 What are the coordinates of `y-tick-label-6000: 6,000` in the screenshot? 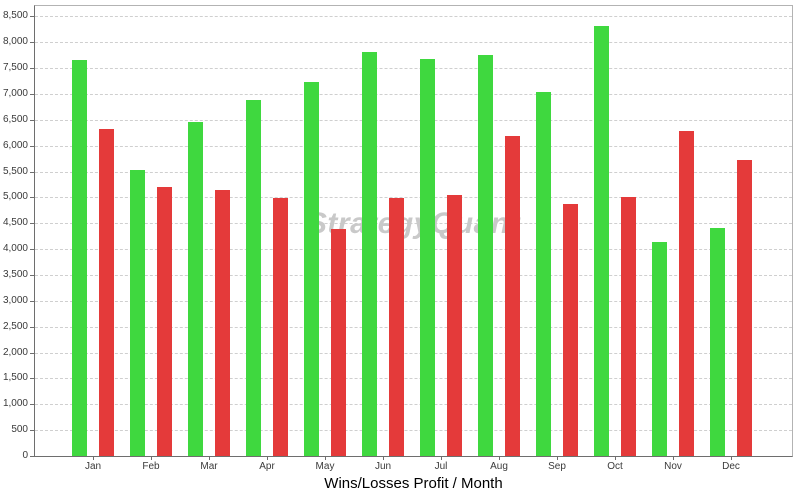 It's located at (15, 145).